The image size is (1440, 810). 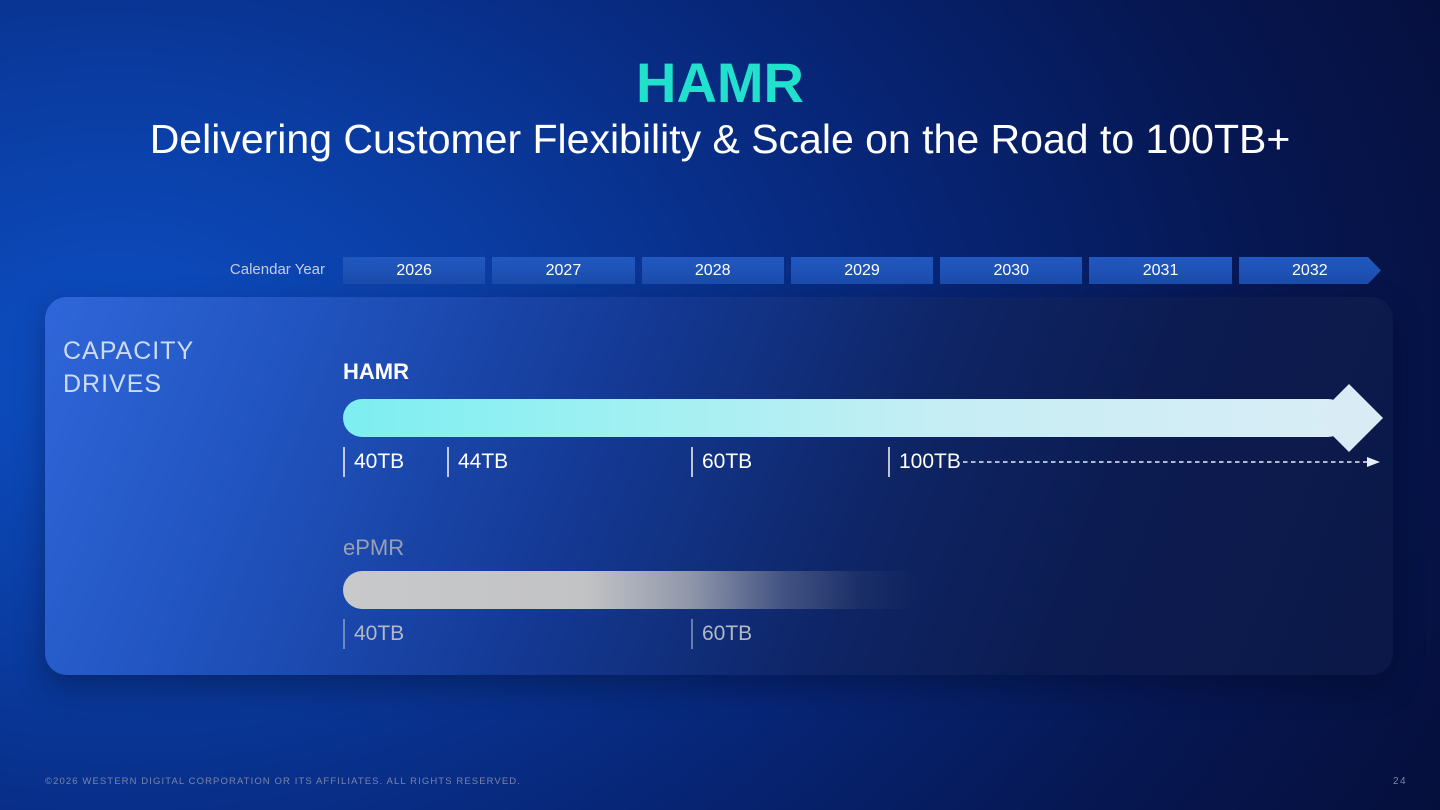 I want to click on hamr-milestone-44tb: 44TB, so click(x=477, y=462).